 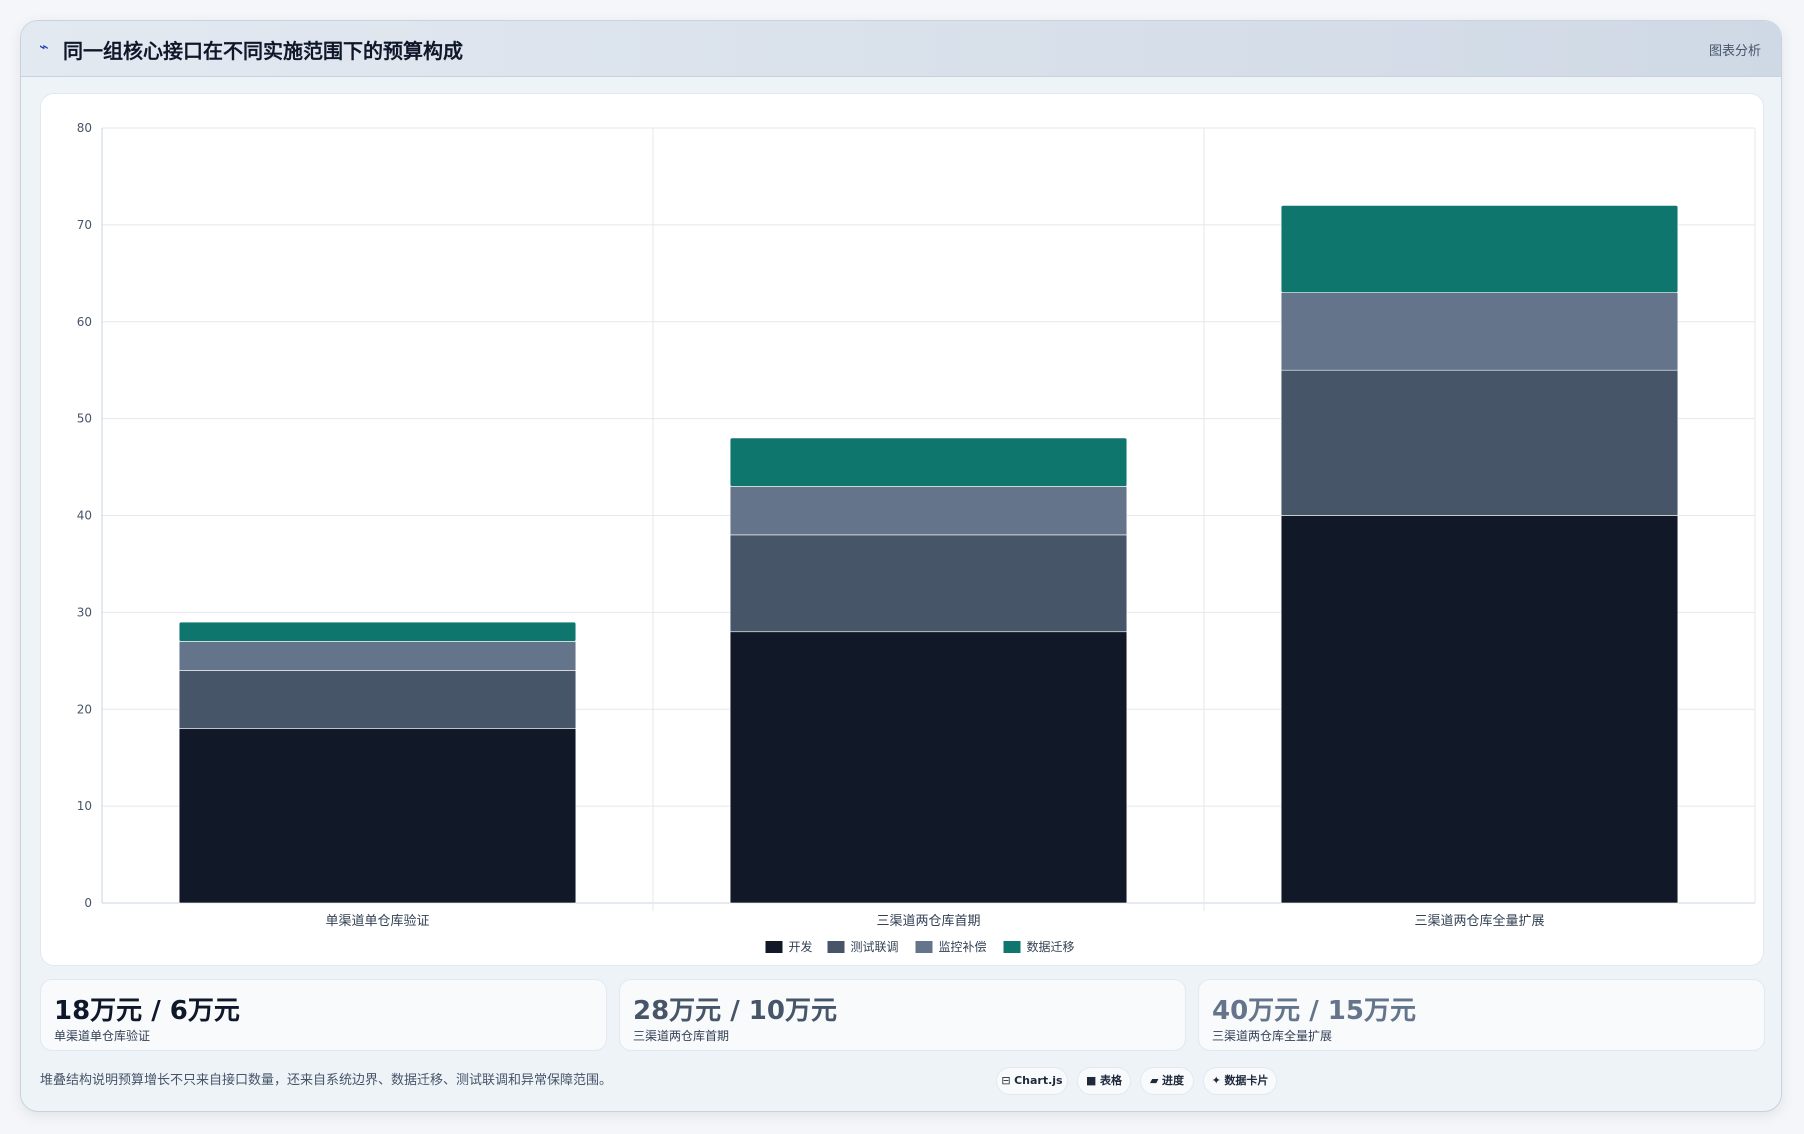 I want to click on table-icon: ■, so click(x=1091, y=1080).